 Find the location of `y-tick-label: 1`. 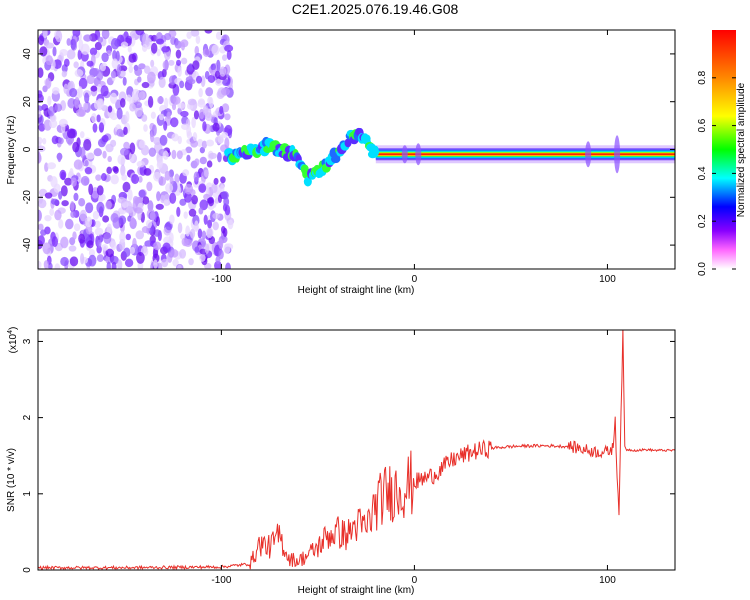

y-tick-label: 1 is located at coordinates (27, 494).